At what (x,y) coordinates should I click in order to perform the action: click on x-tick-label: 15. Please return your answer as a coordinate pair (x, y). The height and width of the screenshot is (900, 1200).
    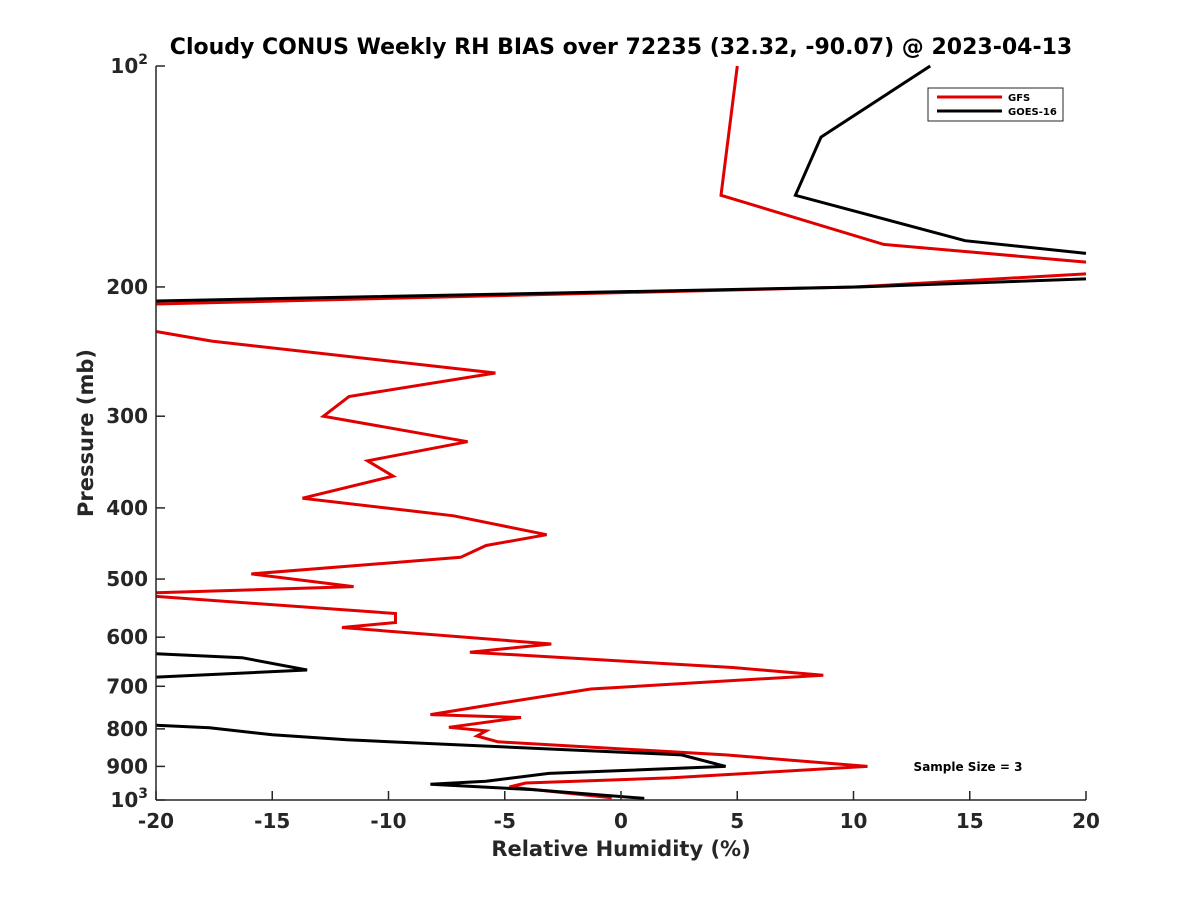
    Looking at the image, I should click on (970, 821).